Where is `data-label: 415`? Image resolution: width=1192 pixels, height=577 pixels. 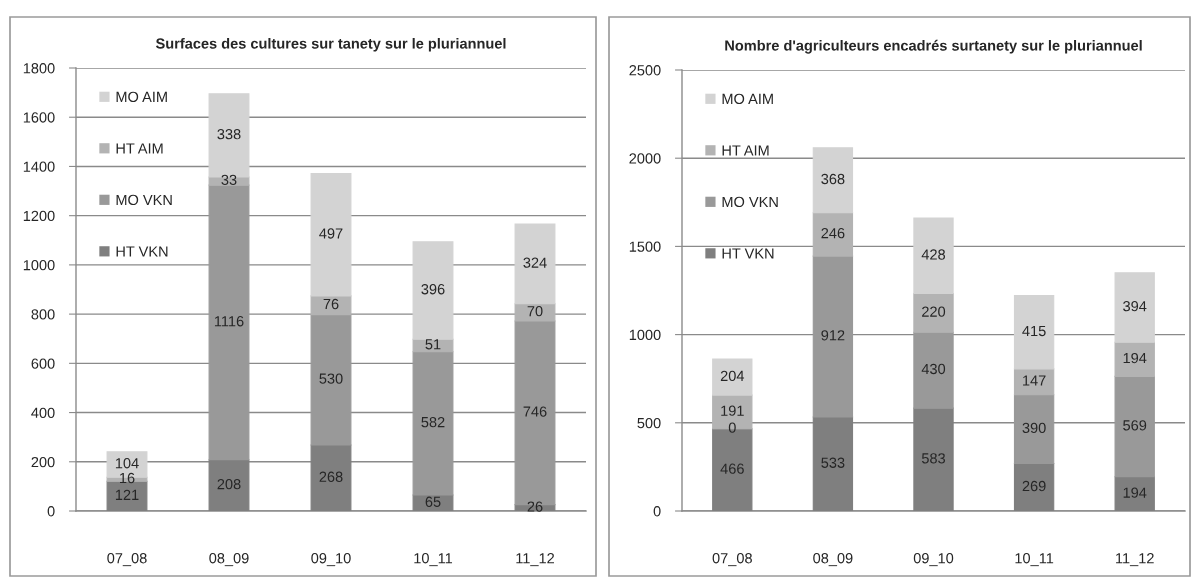 data-label: 415 is located at coordinates (1034, 331).